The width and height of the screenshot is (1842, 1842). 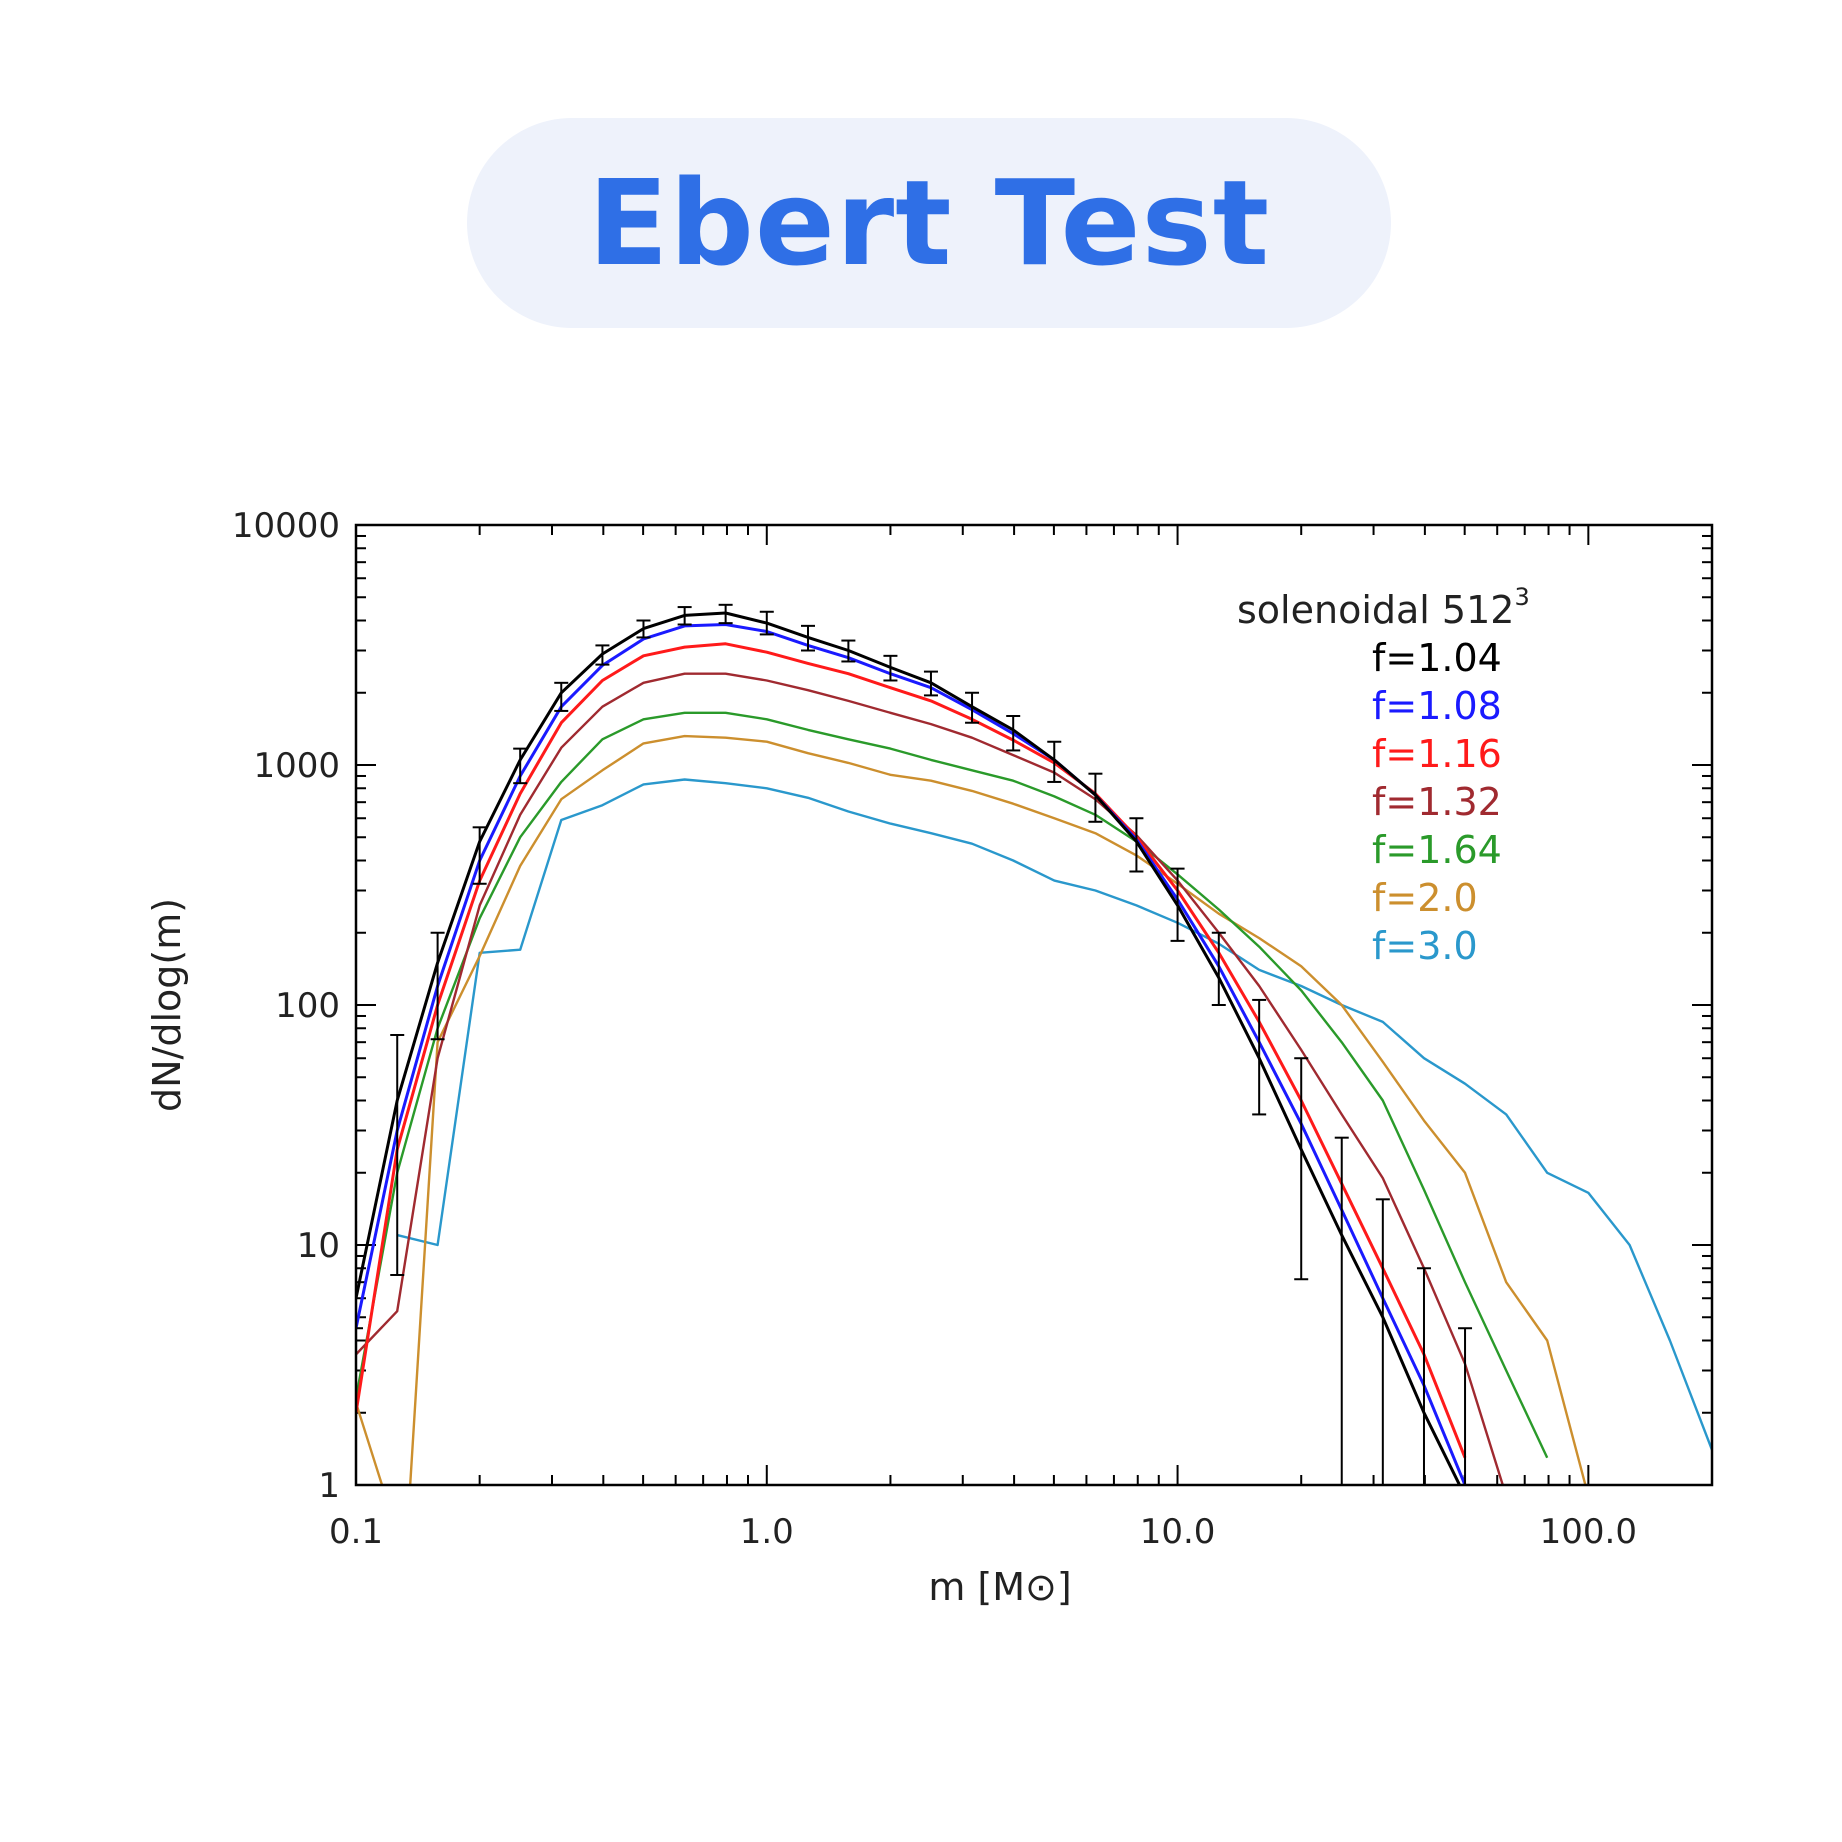 I want to click on x-tick-label: 1.0, so click(x=767, y=1532).